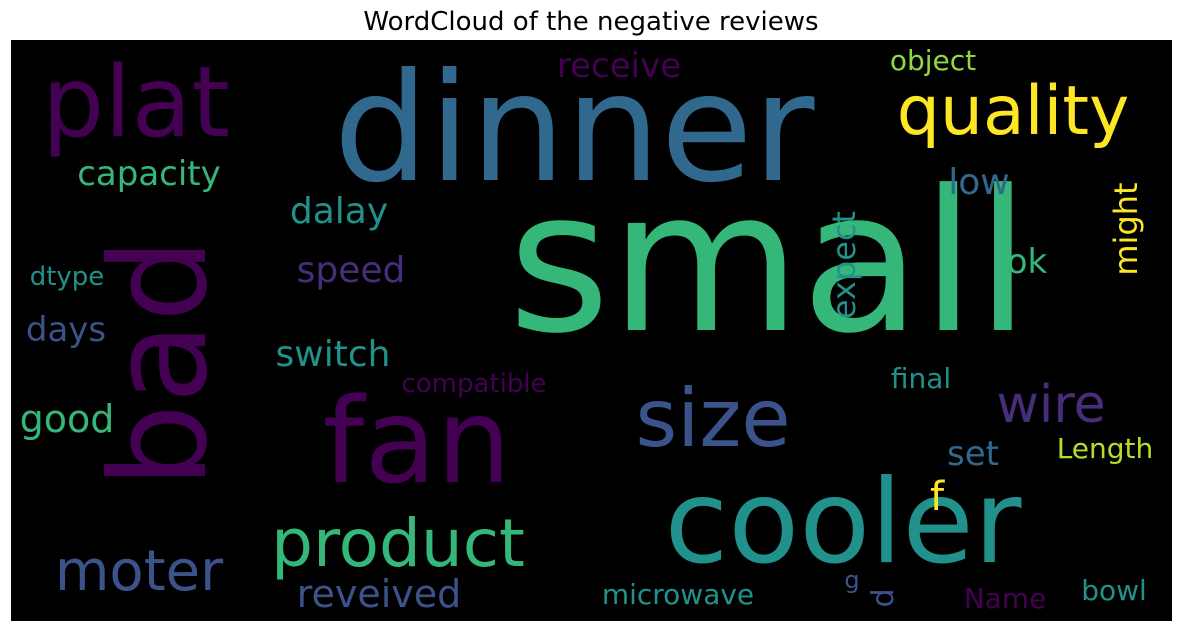 The image size is (1182, 631). What do you see at coordinates (1013, 111) in the screenshot?
I see `word-quality: quality` at bounding box center [1013, 111].